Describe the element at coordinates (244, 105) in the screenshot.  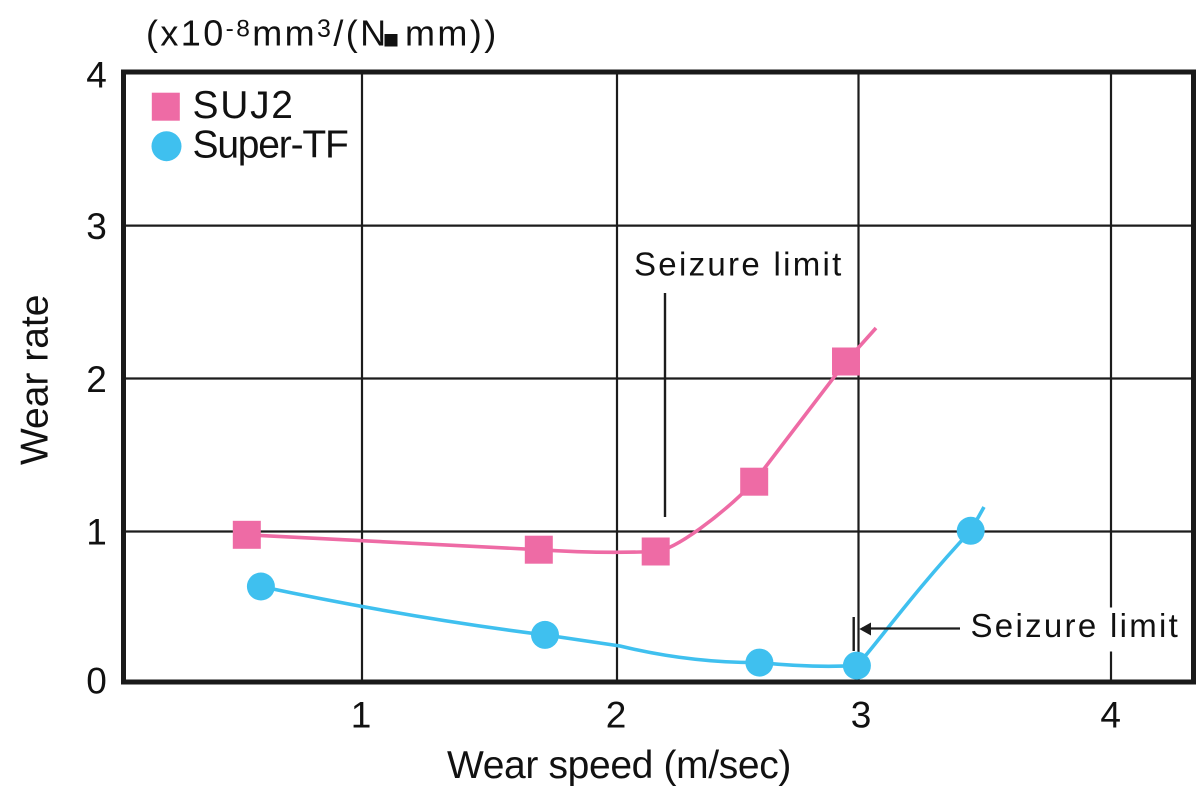
I see `svg-text: SUJ2` at that location.